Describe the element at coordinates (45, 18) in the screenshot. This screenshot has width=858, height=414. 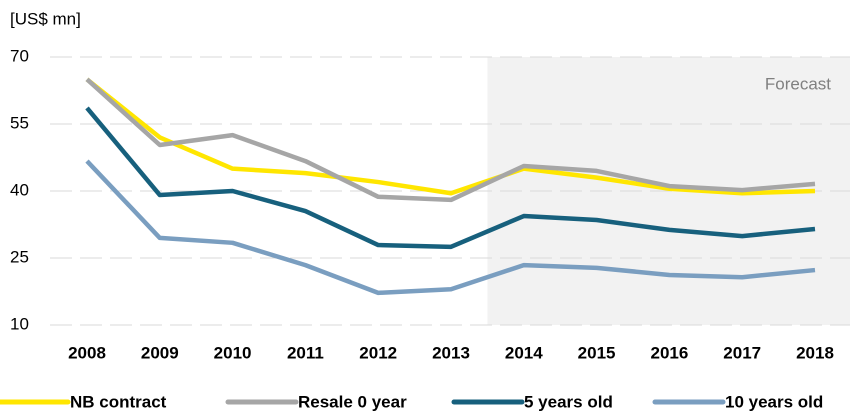
I see `y-axis-label: [US$ mn]` at that location.